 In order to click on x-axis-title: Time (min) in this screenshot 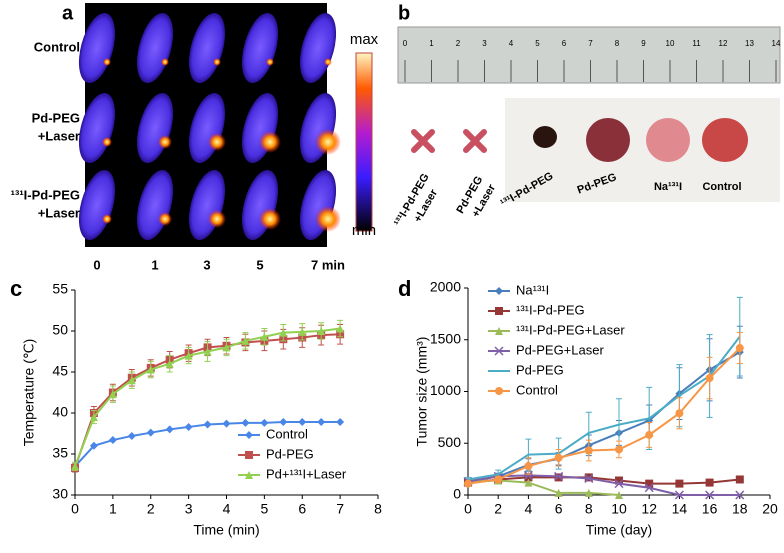, I will do `click(226, 530)`.